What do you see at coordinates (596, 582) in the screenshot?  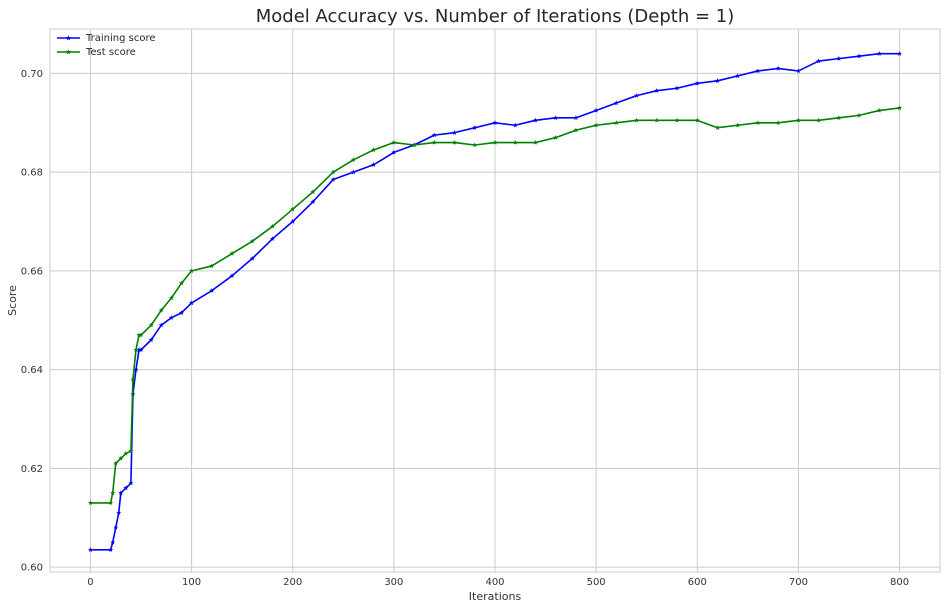 I see `x-tick-label: 500` at bounding box center [596, 582].